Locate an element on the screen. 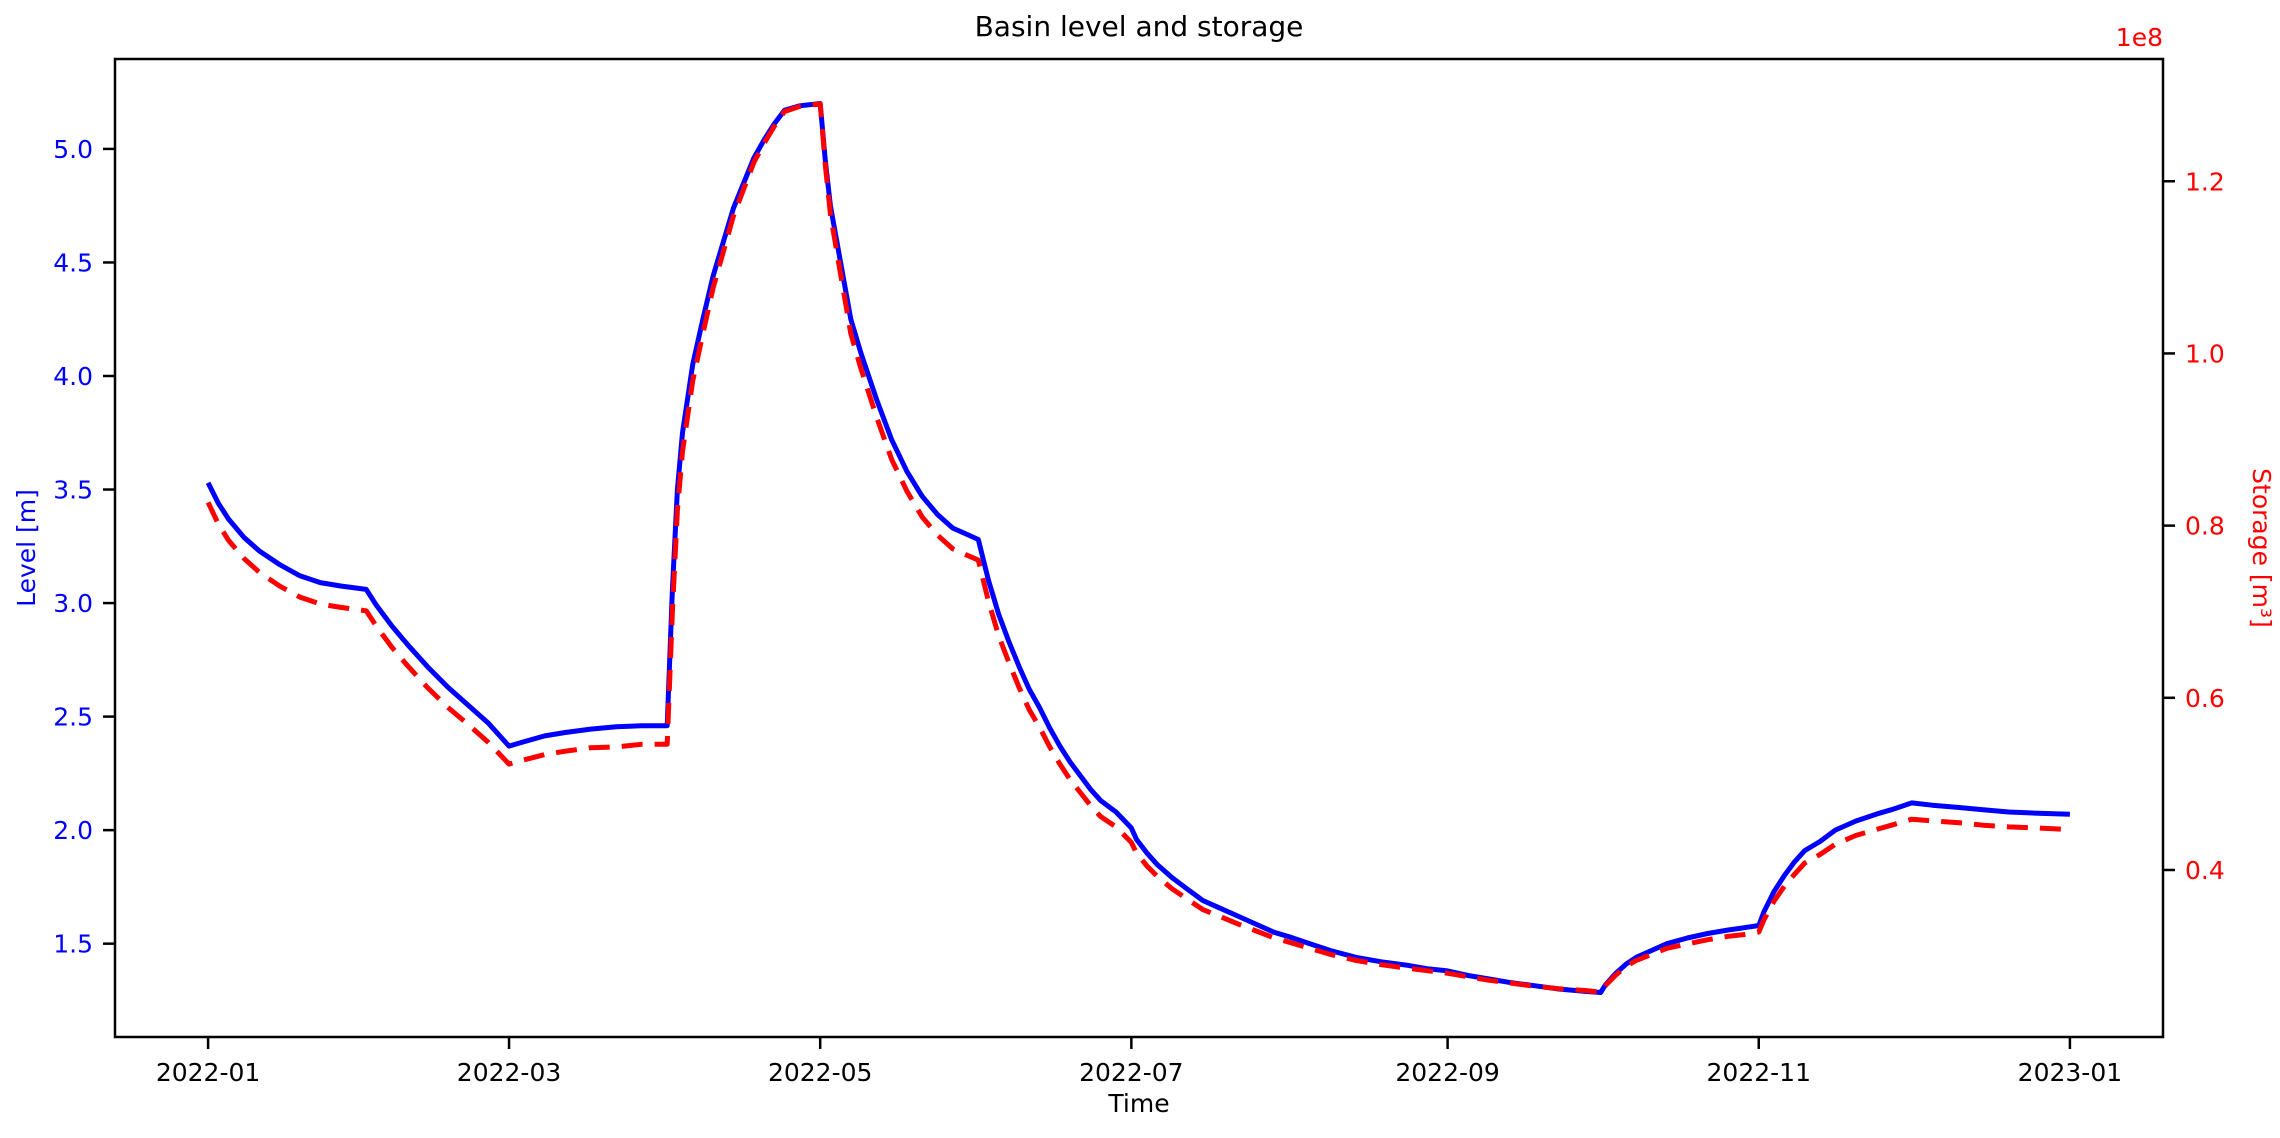 This screenshot has height=1138, width=2280. x-tick-label: 2022-09 is located at coordinates (1447, 1072).